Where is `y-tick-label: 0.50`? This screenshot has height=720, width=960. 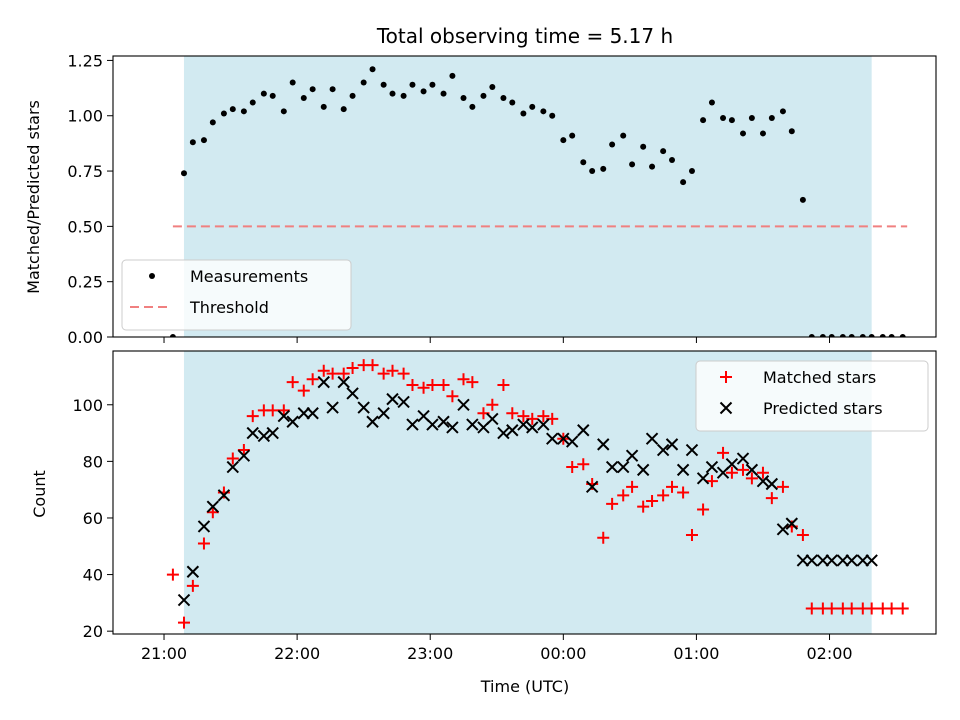 y-tick-label: 0.50 is located at coordinates (85, 226).